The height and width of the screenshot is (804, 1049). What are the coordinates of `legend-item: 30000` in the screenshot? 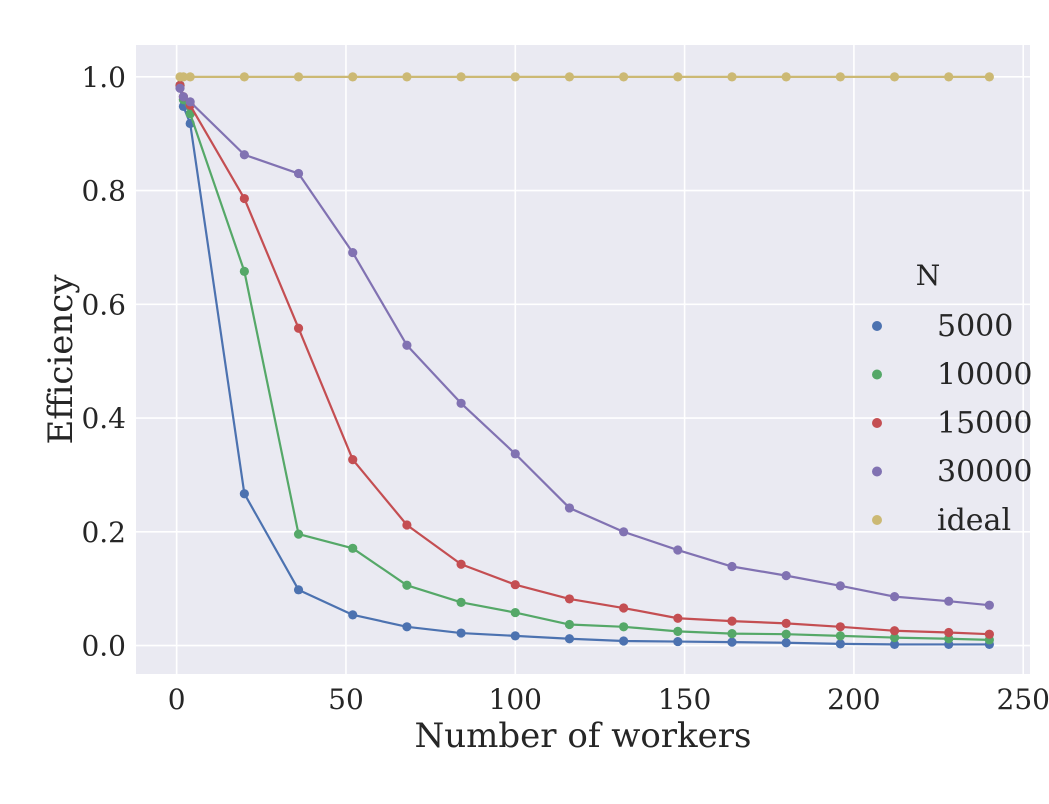 It's located at (952, 472).